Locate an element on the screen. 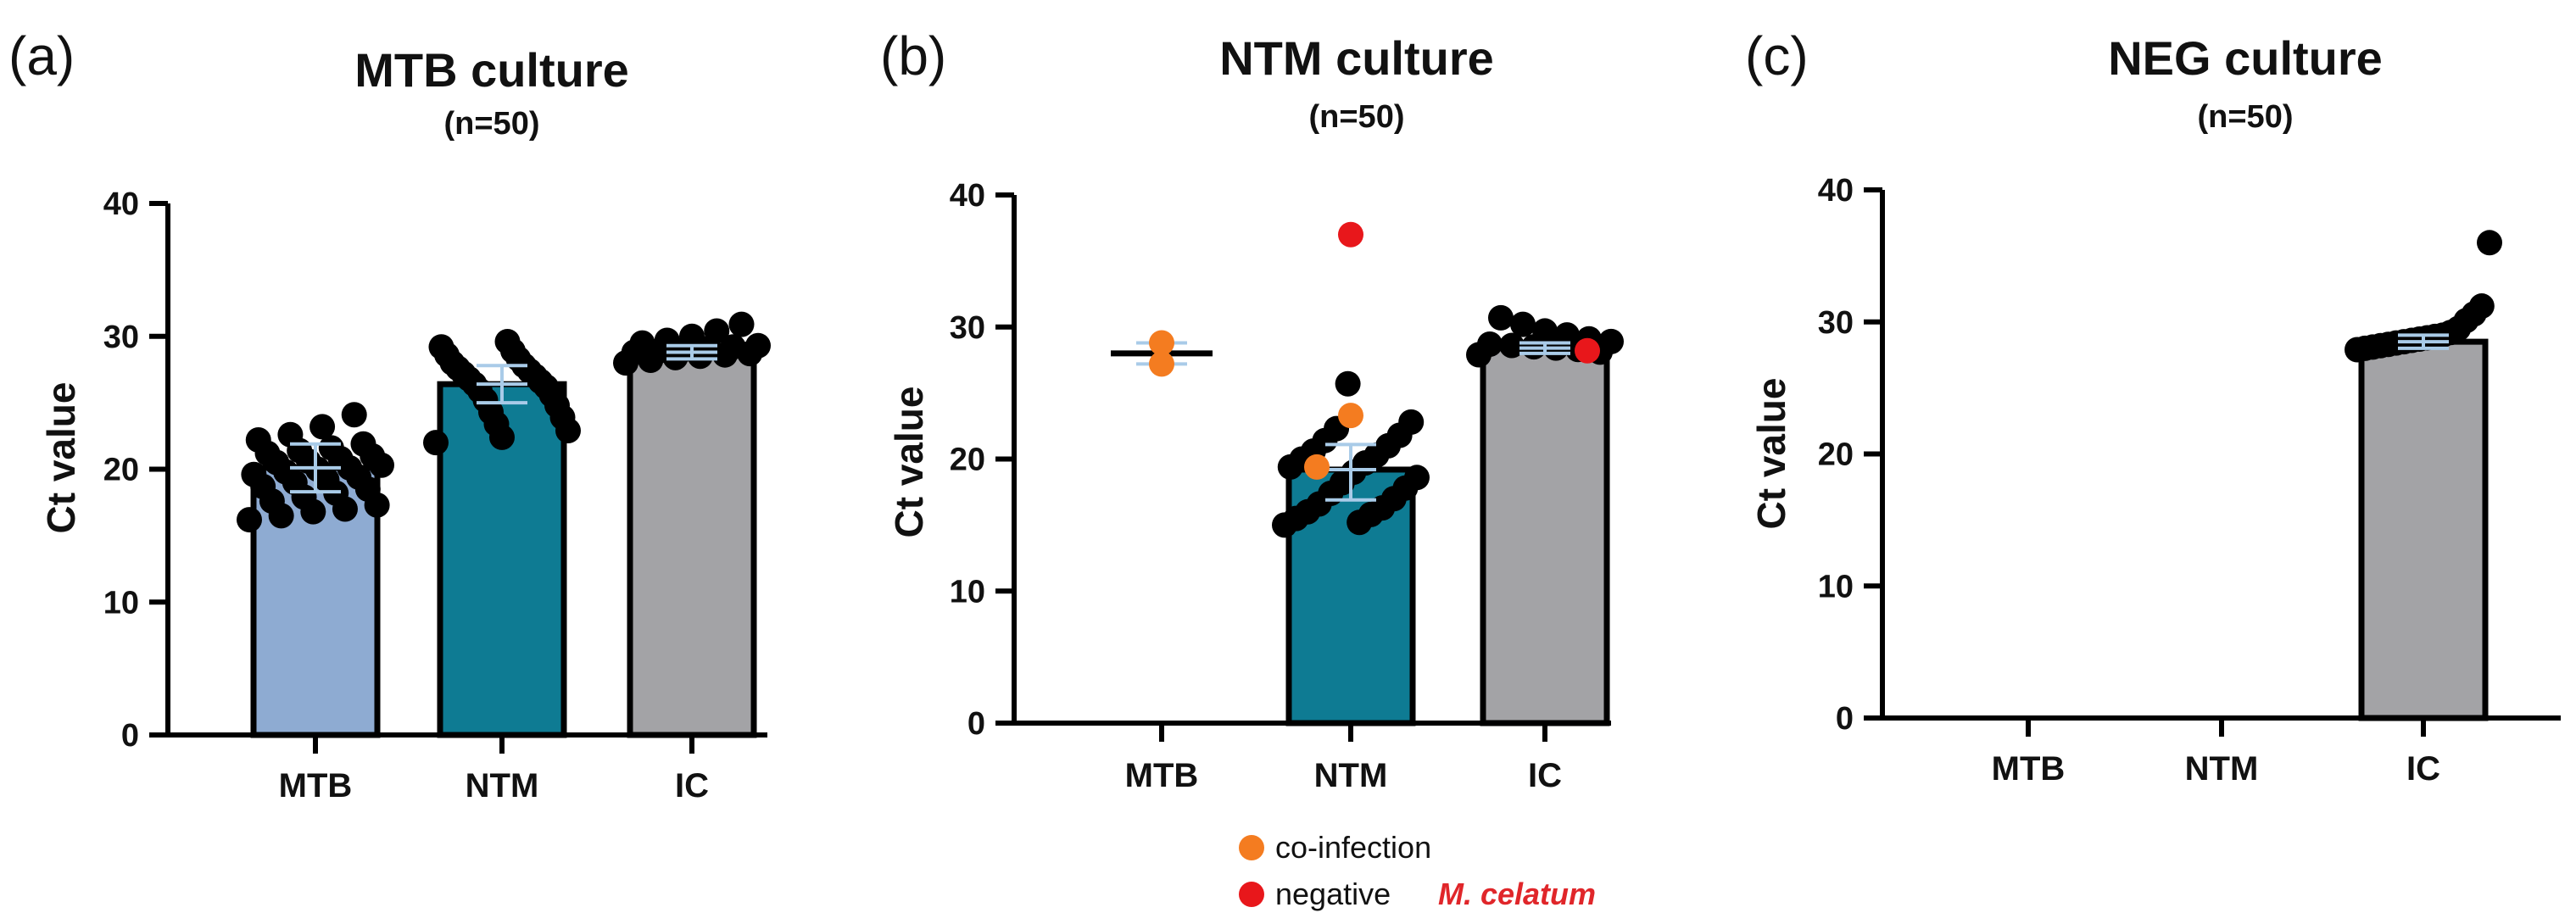 The image size is (2576, 924). panel-a-title: MTB culture is located at coordinates (491, 70).